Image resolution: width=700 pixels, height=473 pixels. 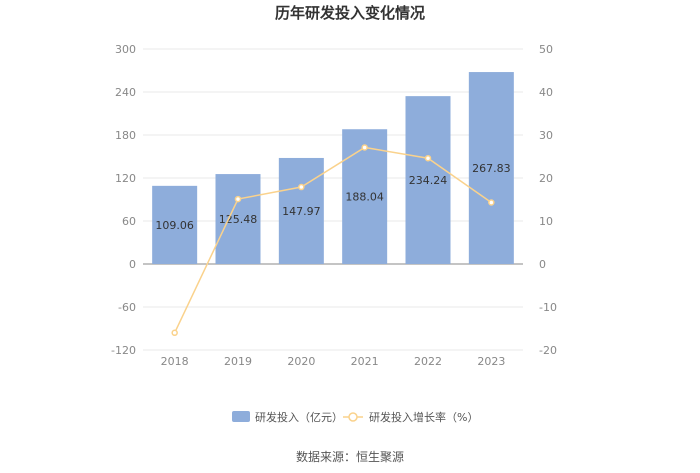 What do you see at coordinates (175, 361) in the screenshot?
I see `x-tick-label: 2018` at bounding box center [175, 361].